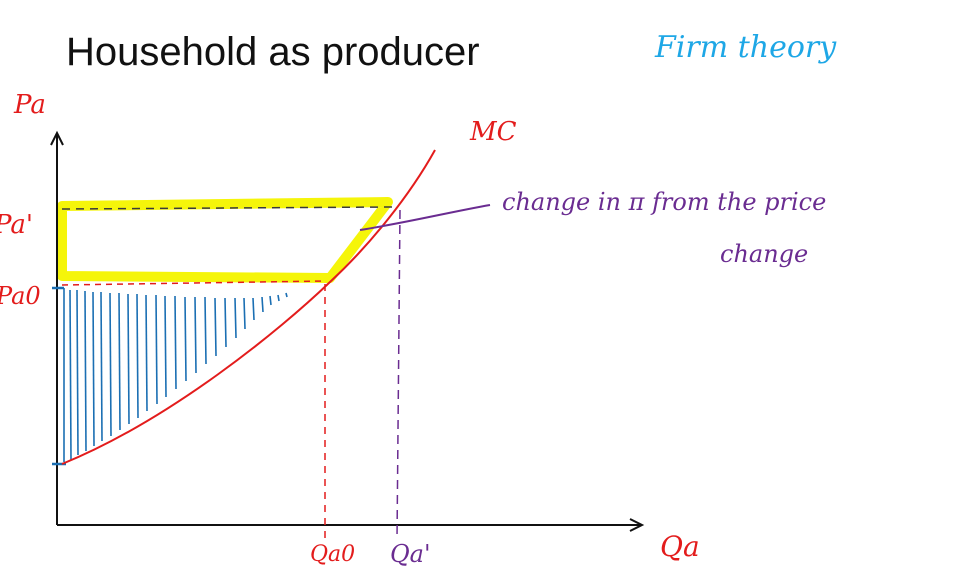 The height and width of the screenshot is (579, 968). I want to click on tick-qa-prime: Qa', so click(410, 554).